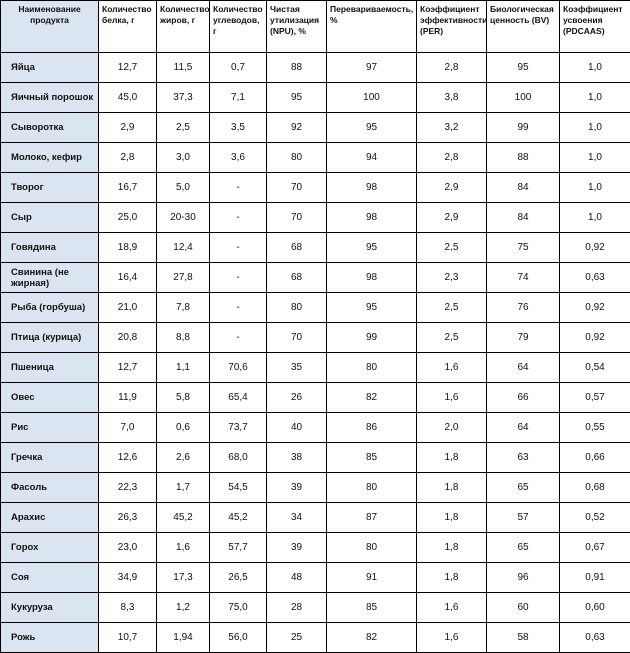  What do you see at coordinates (523, 397) in the screenshot?
I see `cell-bv: 66` at bounding box center [523, 397].